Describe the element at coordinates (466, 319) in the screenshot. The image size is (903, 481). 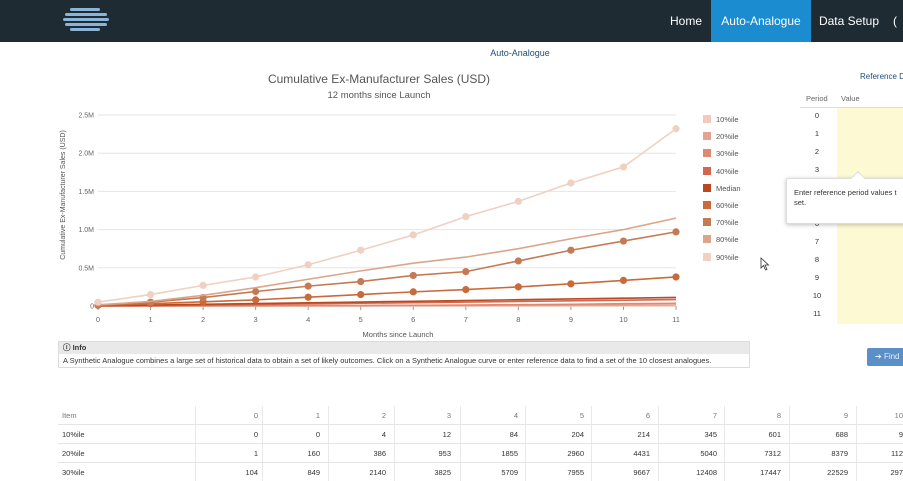
I see `x-tick-label: 7` at that location.